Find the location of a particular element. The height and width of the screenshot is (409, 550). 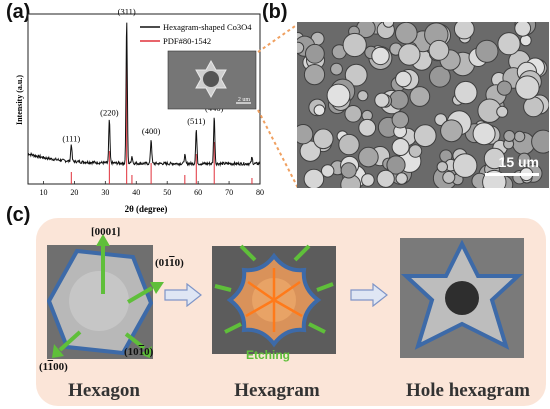

x-tick-label: 20 is located at coordinates (74, 192).